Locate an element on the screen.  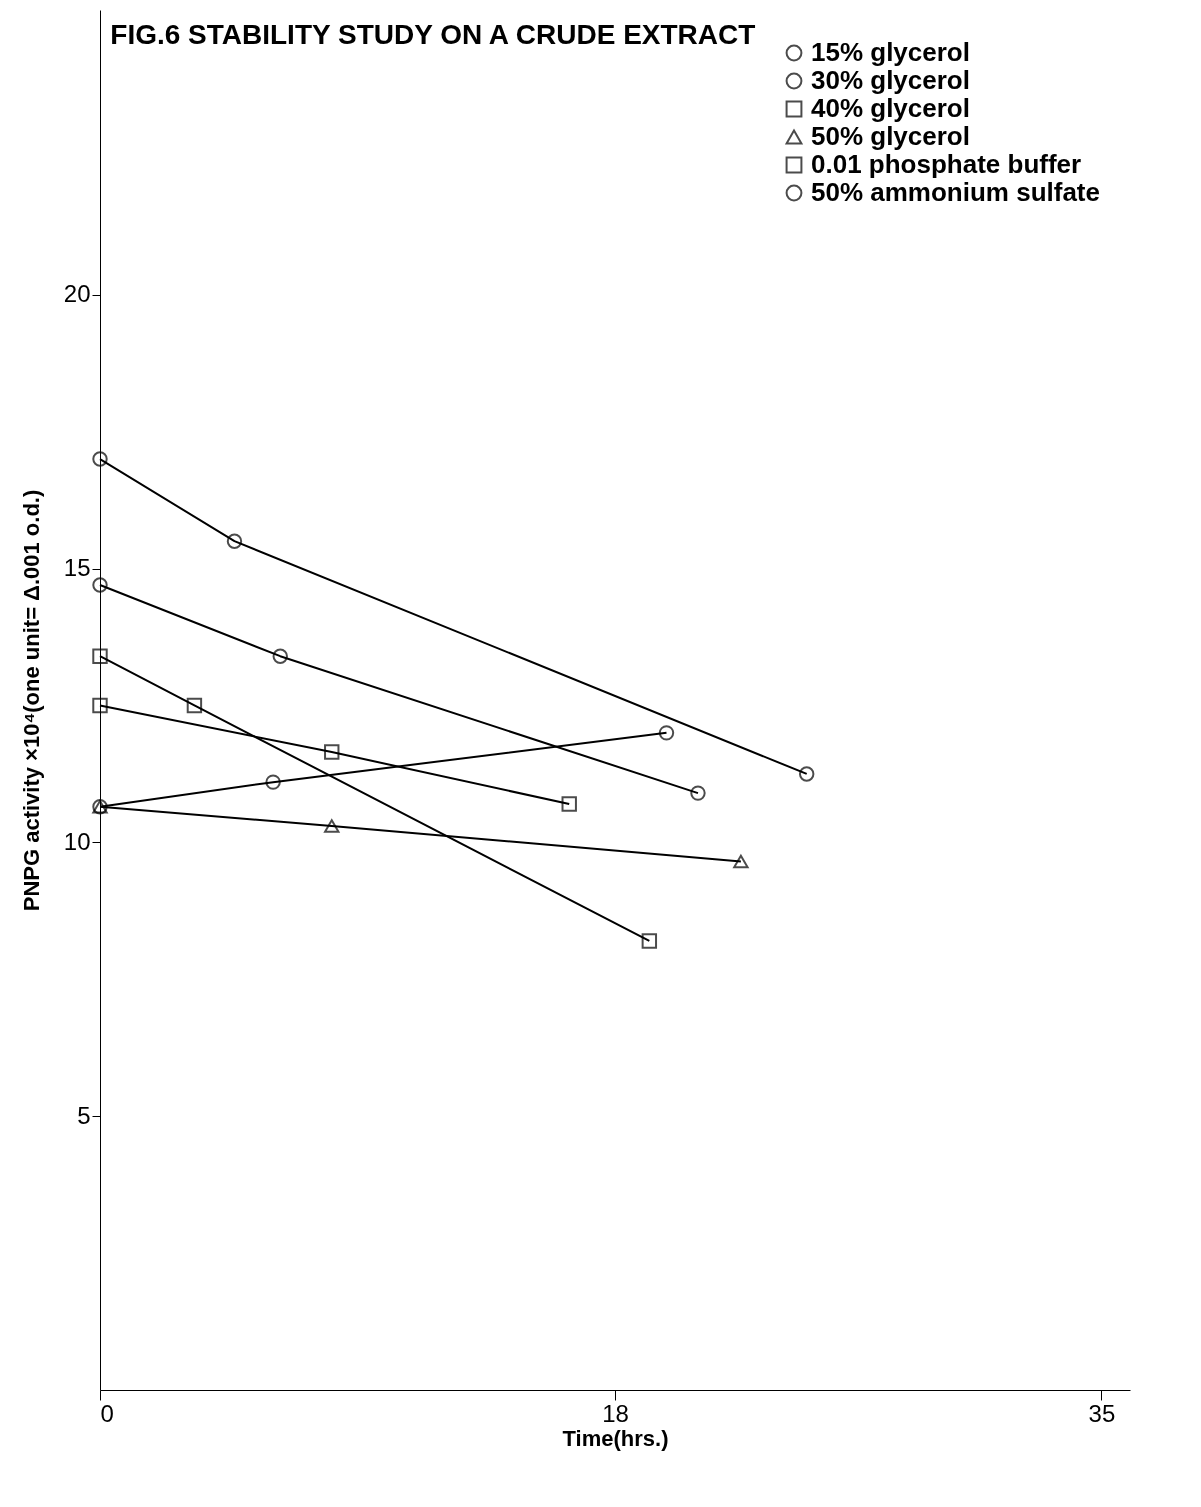
x-axis-title: Time(hrs.) is located at coordinates (615, 1438).